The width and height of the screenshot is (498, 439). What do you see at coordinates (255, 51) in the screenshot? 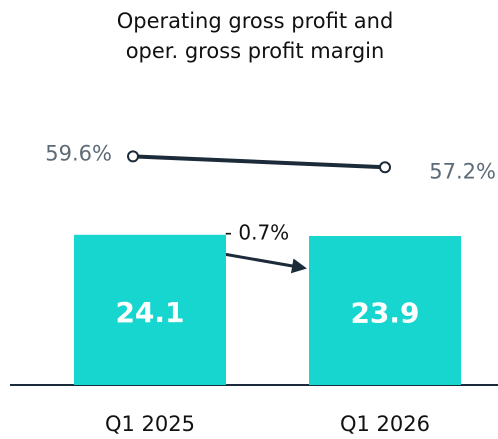
I see `chart-title: oper. gross profit margin` at bounding box center [255, 51].